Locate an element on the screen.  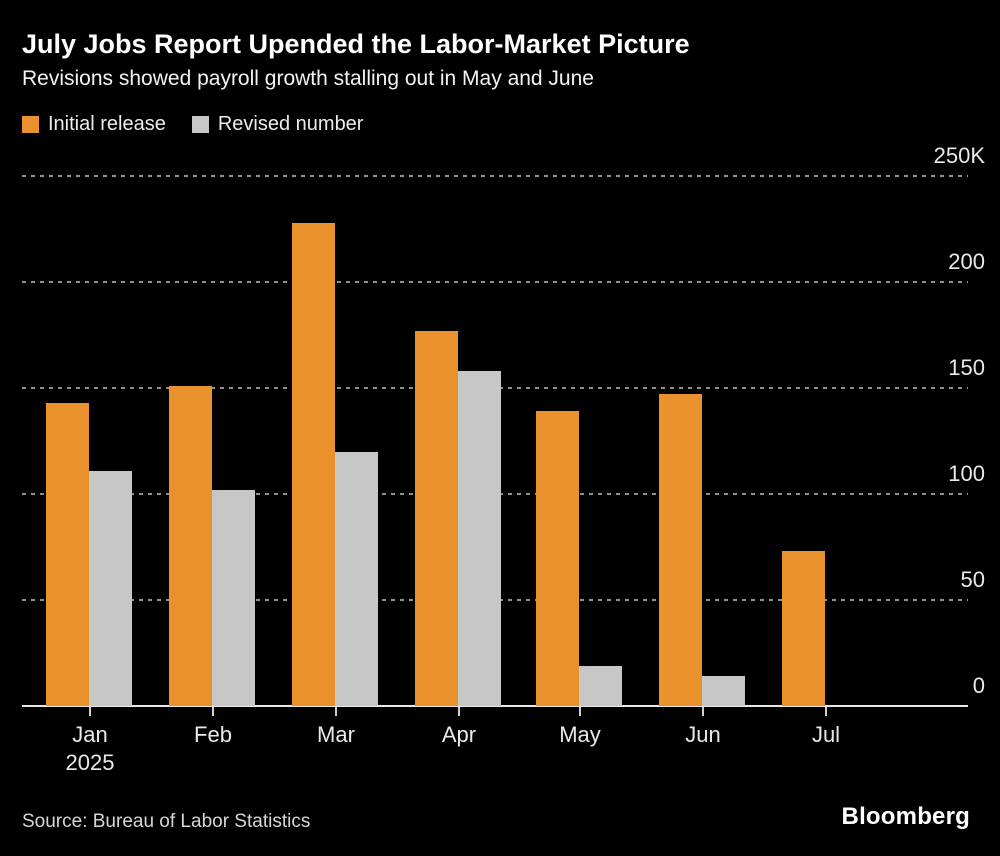
bar-initial-may is located at coordinates (557, 558).